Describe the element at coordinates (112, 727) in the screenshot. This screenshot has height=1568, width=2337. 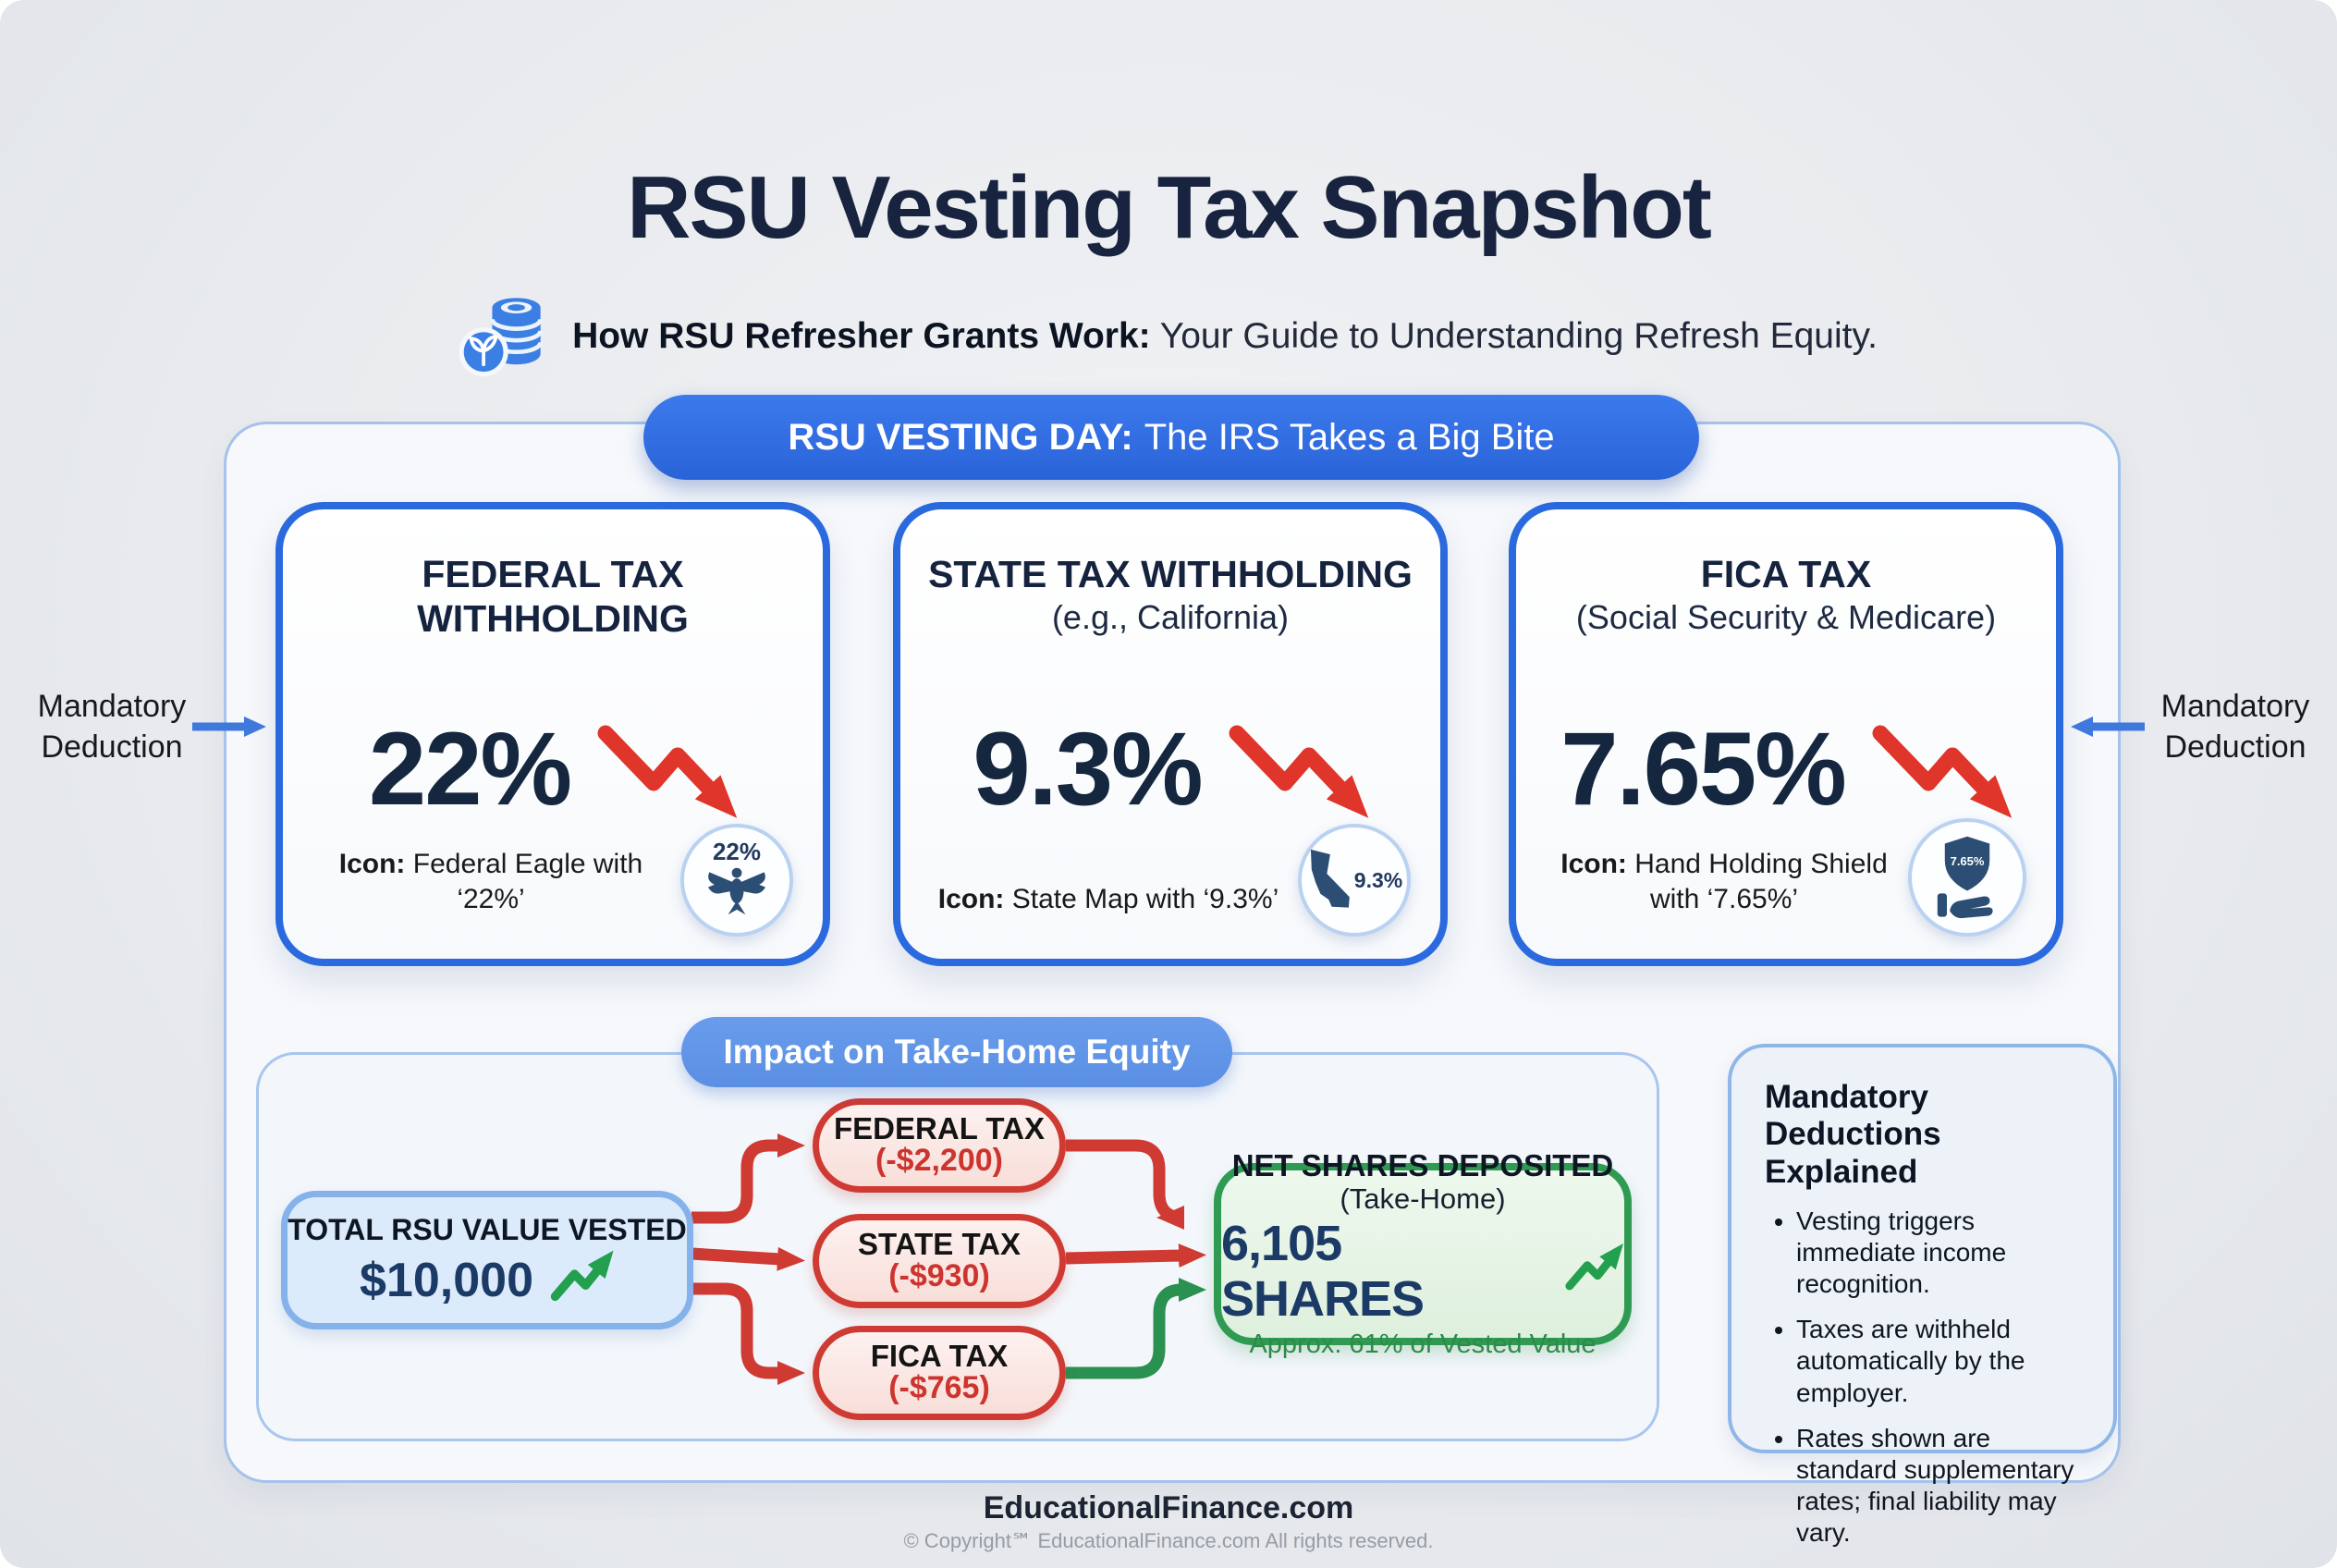
I see `mandatory-deduction-label-left: Mandatory Deduction` at that location.